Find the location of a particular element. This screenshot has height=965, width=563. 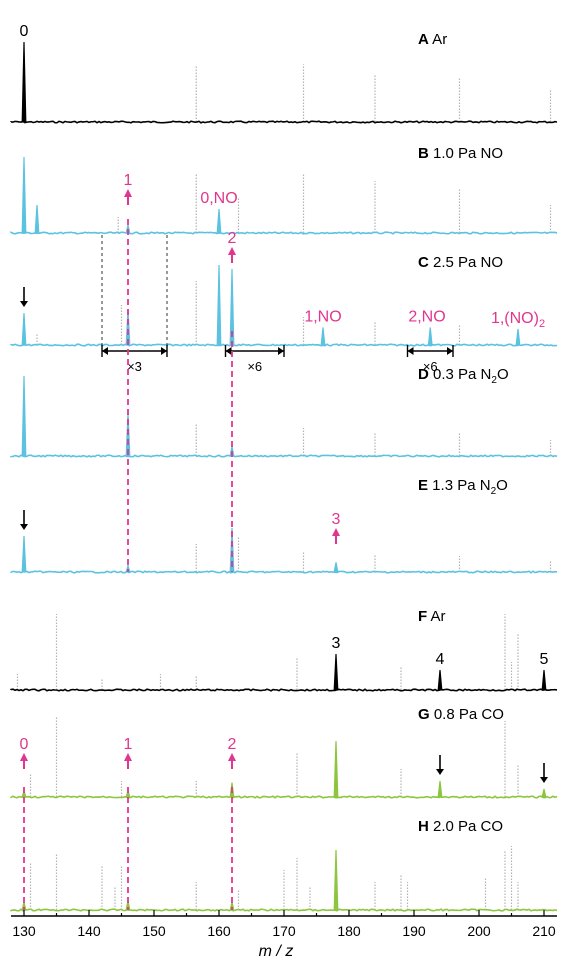

x-tick-label-200: 200 is located at coordinates (479, 931).